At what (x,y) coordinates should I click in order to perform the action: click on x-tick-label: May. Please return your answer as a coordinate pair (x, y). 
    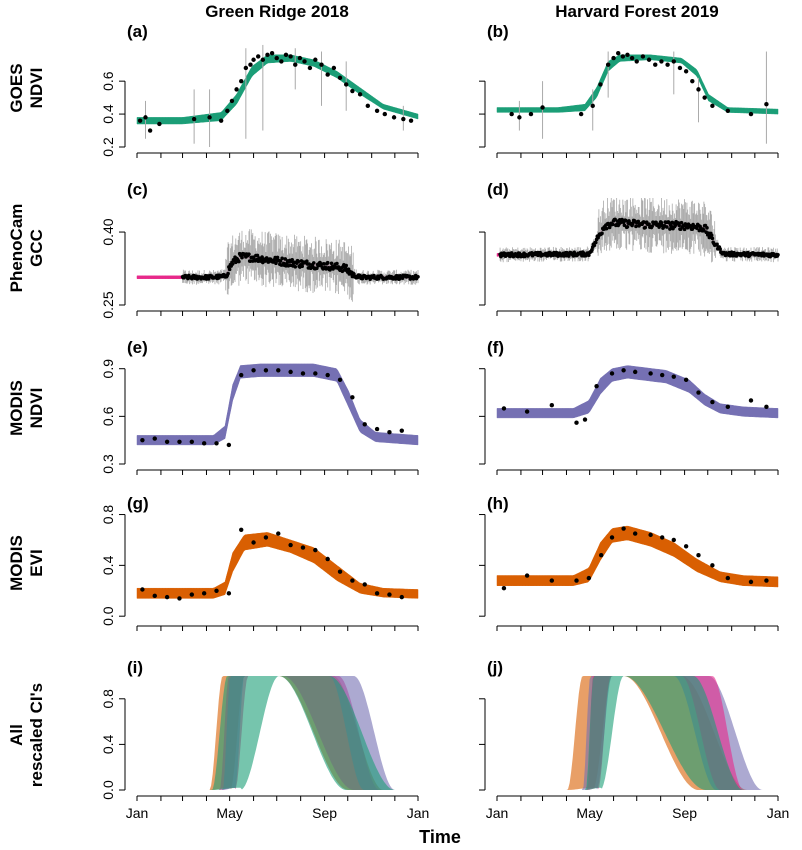
    Looking at the image, I should click on (589, 813).